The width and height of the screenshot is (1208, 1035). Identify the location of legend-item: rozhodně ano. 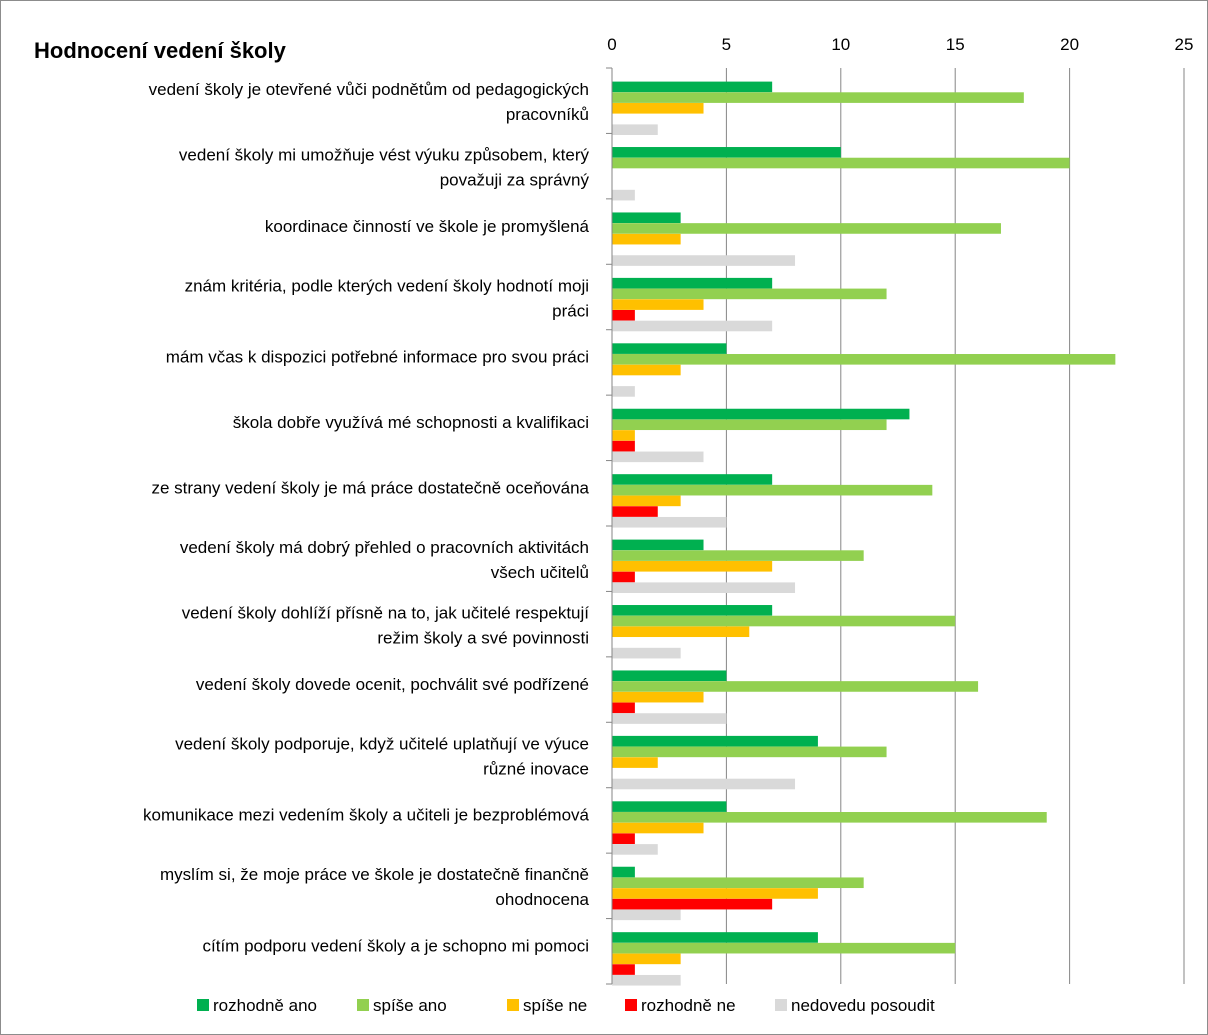
(257, 1005).